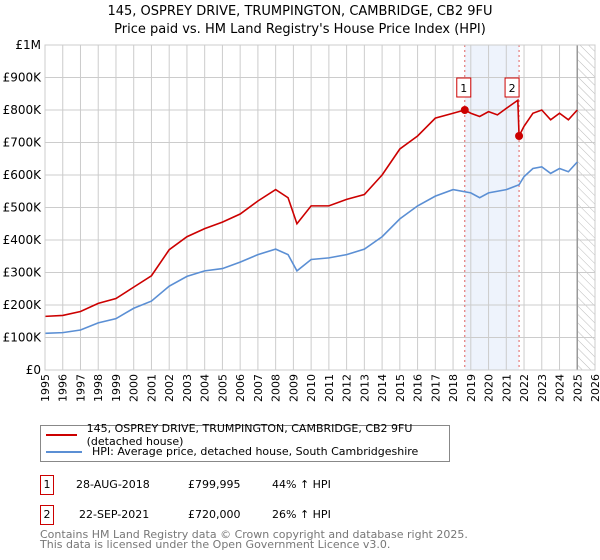 This screenshot has height=560, width=600. Describe the element at coordinates (23, 338) in the screenshot. I see `y-tick-label: £100K` at that location.